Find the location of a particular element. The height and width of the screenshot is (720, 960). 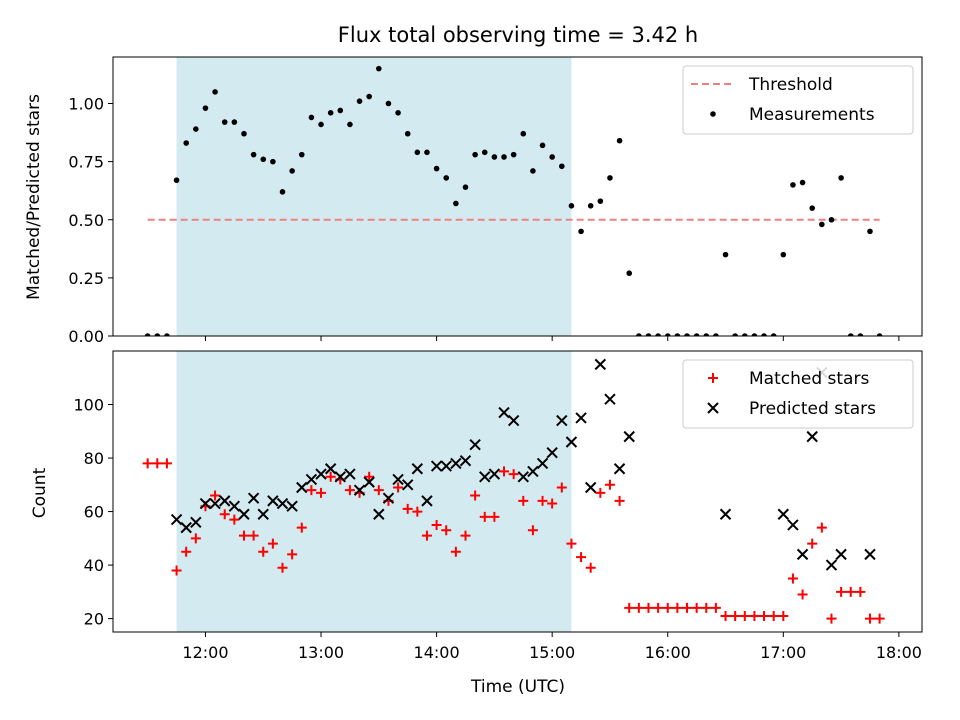

top-y-tick-label: 0.75 is located at coordinates (86, 162).